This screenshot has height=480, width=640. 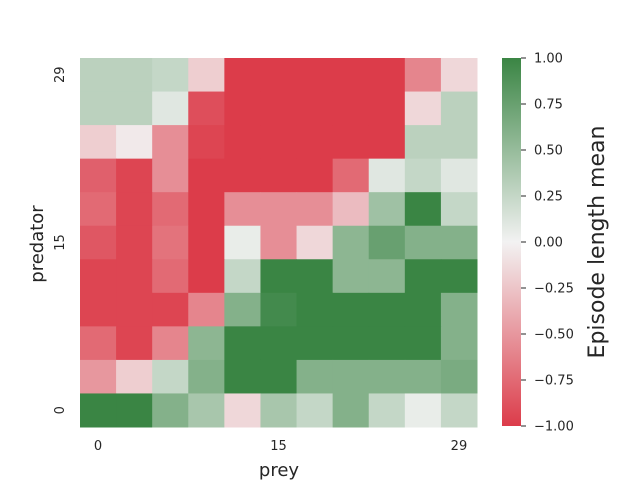 I want to click on y-tick-label: 29, so click(x=60, y=74).